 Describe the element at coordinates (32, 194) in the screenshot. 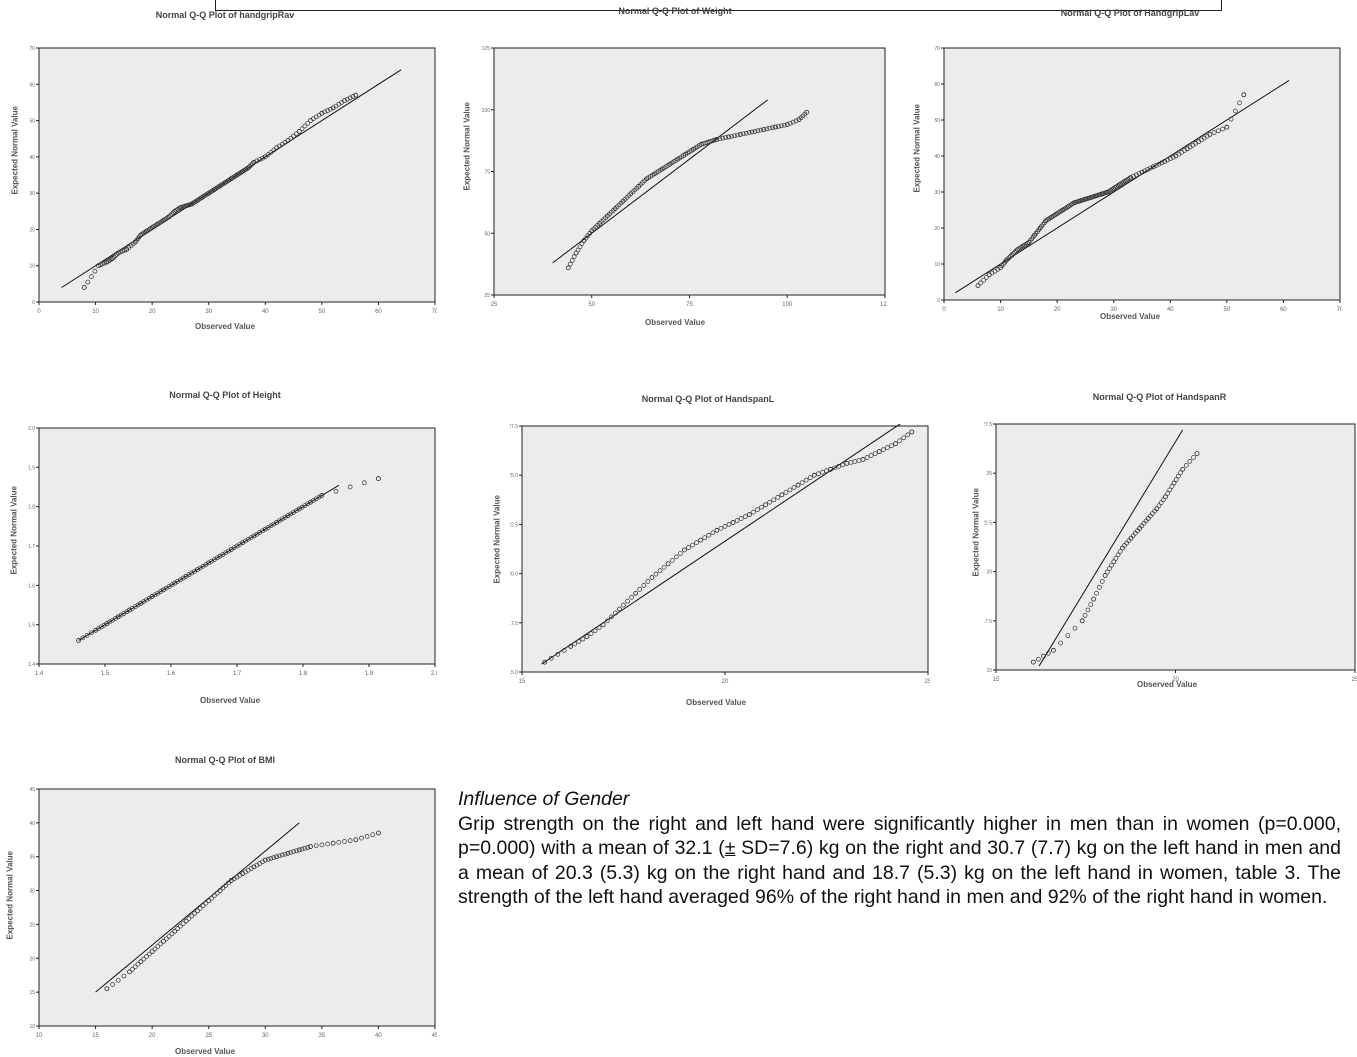

I see `y-tick-label: 30` at that location.